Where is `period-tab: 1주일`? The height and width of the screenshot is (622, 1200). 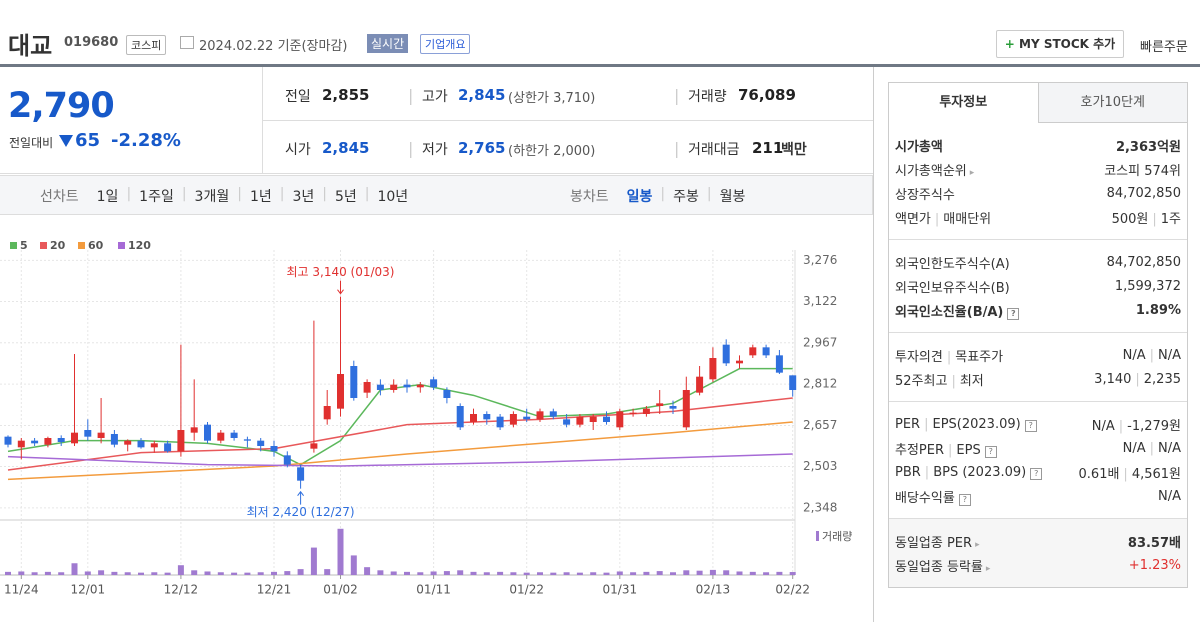 period-tab: 1주일 is located at coordinates (156, 197).